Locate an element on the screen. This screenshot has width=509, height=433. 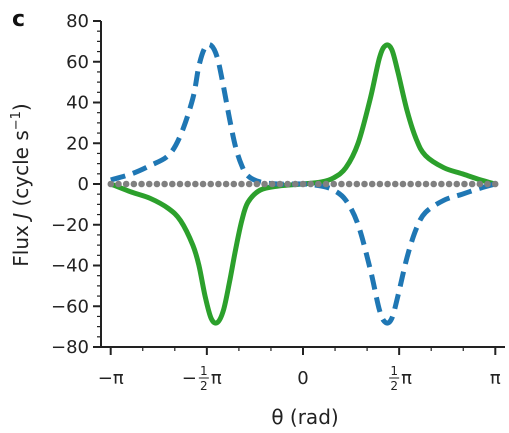
x-tick-label-text: −π is located at coordinates (111, 378).